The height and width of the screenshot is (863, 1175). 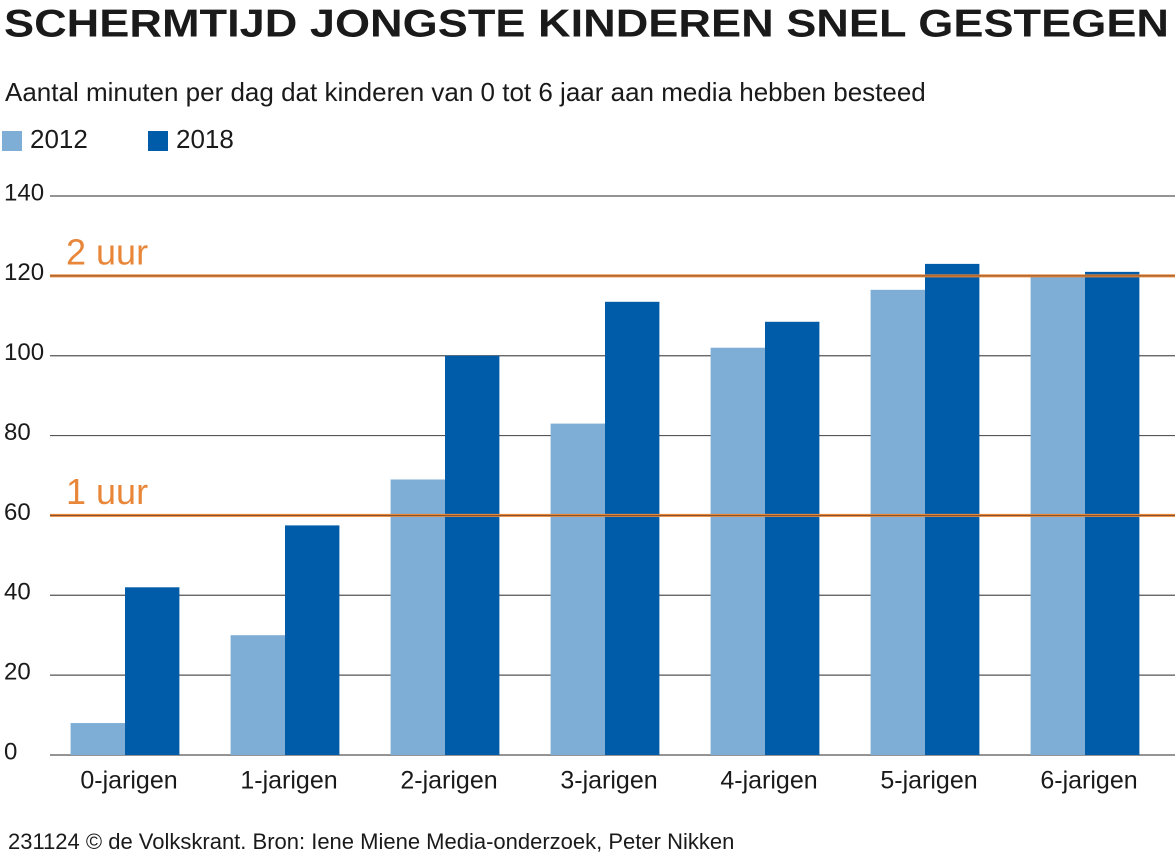 What do you see at coordinates (608, 781) in the screenshot?
I see `x-tick-label: 3-jarigen` at bounding box center [608, 781].